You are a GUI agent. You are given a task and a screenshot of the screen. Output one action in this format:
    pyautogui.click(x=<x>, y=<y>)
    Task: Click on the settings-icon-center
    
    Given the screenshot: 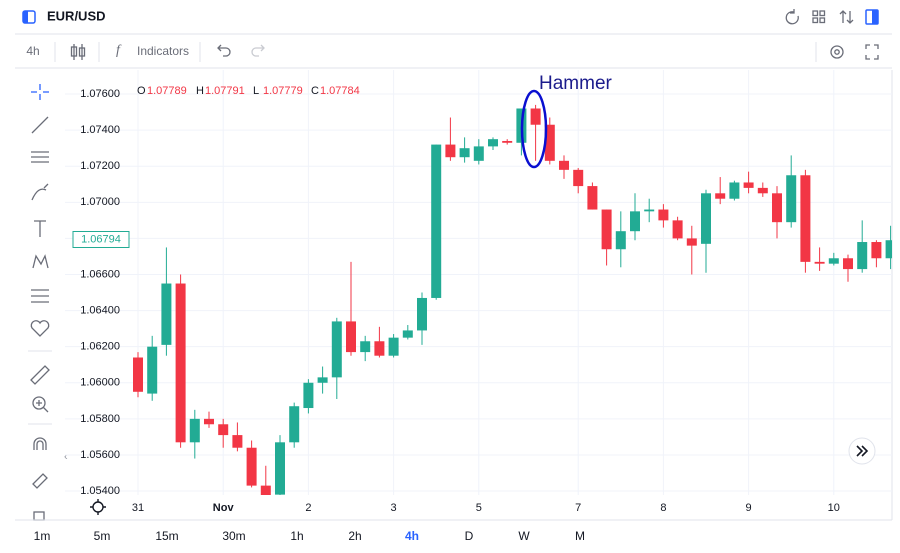 What is the action you would take?
    pyautogui.click(x=837, y=52)
    